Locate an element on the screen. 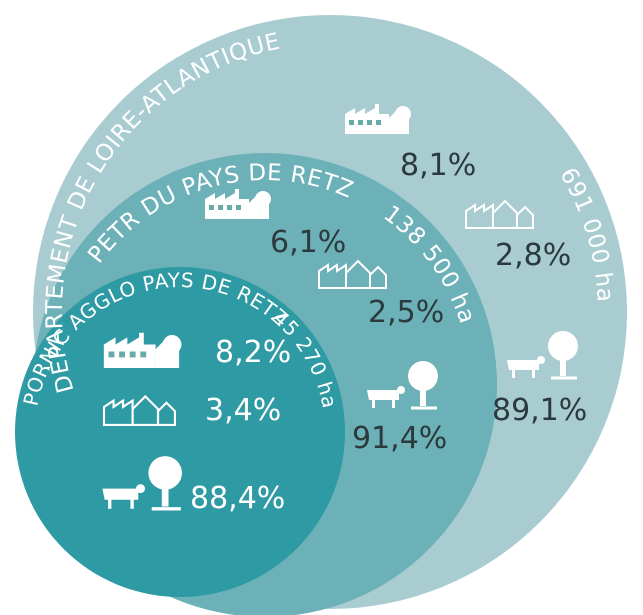 The width and height of the screenshot is (643, 615). share: 2,5% is located at coordinates (406, 312).